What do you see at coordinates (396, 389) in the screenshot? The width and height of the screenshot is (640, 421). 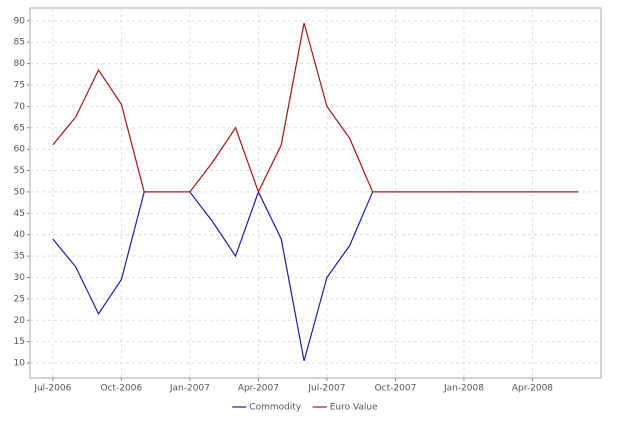 I see `x-tick-label: Oct-2007` at bounding box center [396, 389].